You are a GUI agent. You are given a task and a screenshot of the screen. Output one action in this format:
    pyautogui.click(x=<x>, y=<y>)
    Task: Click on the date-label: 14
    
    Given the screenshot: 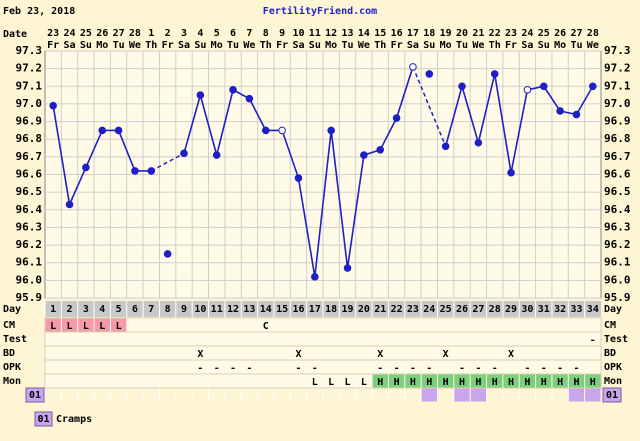 What is the action you would take?
    pyautogui.click(x=364, y=33)
    